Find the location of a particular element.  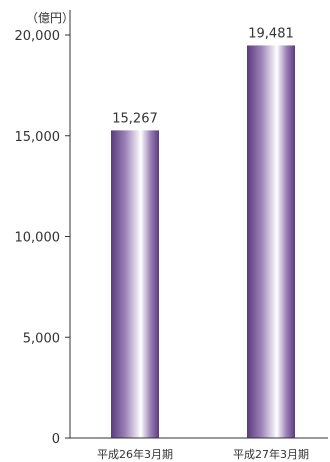

x-tick-label: 平成26年3月期 is located at coordinates (135, 454).